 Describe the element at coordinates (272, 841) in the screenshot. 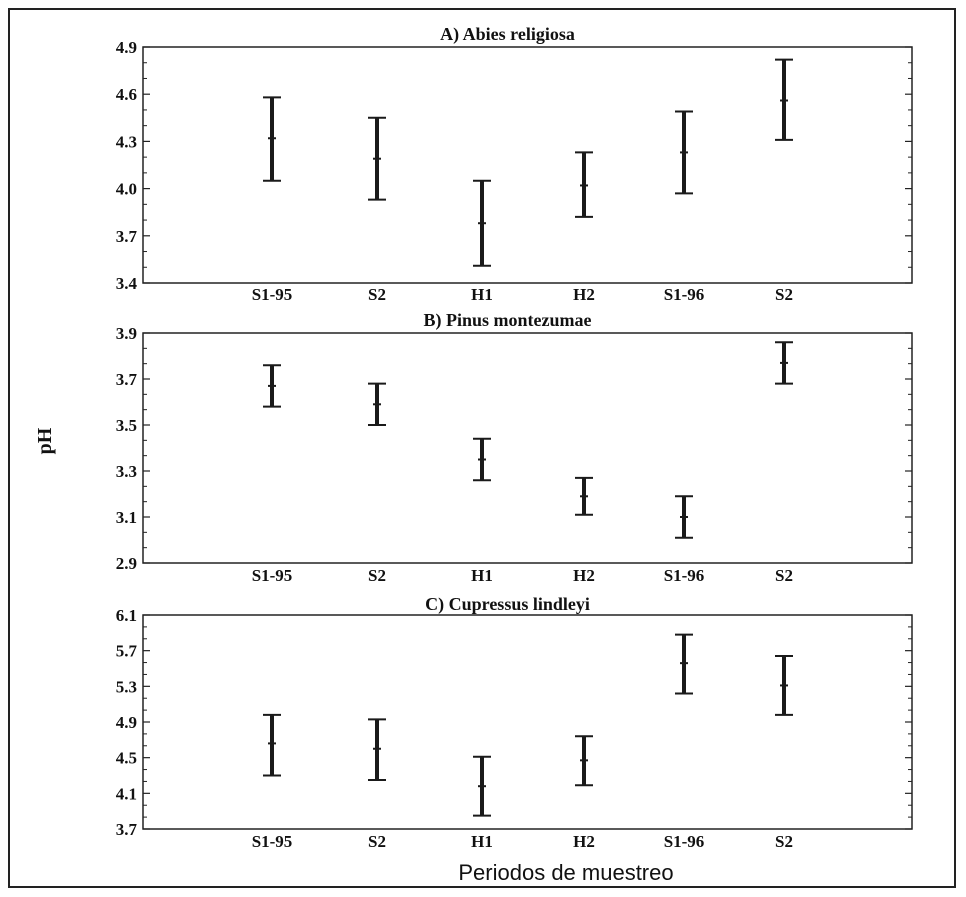

I see `panel-3-xtick-label: S1-95` at that location.